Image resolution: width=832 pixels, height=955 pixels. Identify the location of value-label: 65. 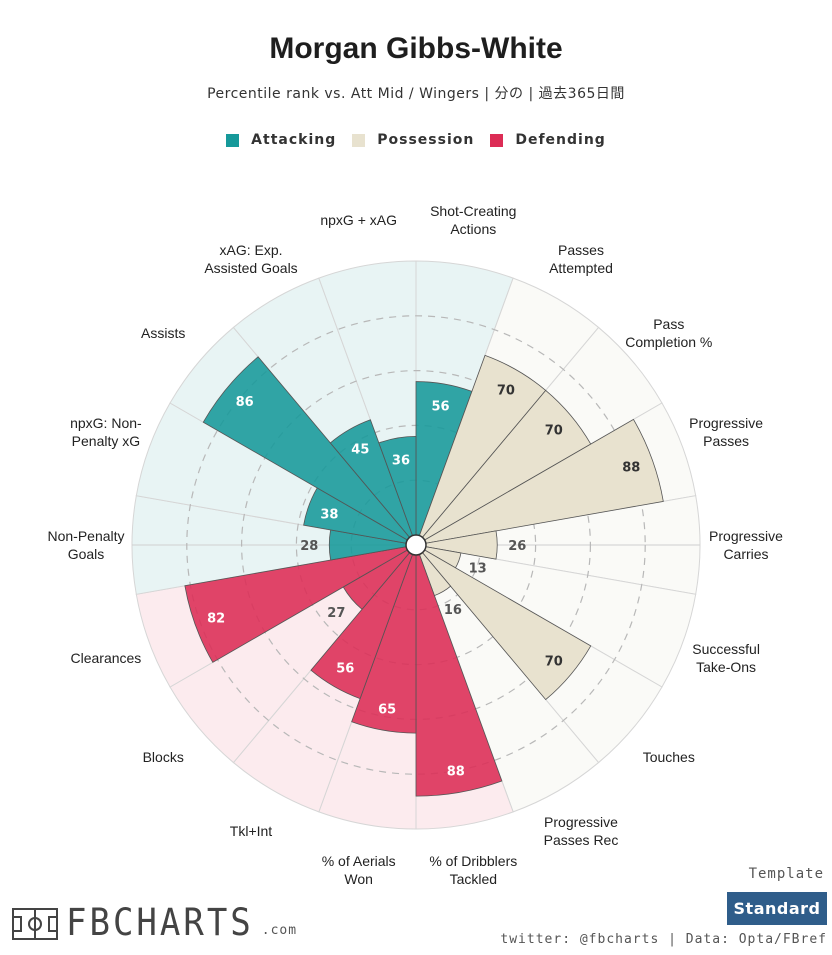
(387, 710).